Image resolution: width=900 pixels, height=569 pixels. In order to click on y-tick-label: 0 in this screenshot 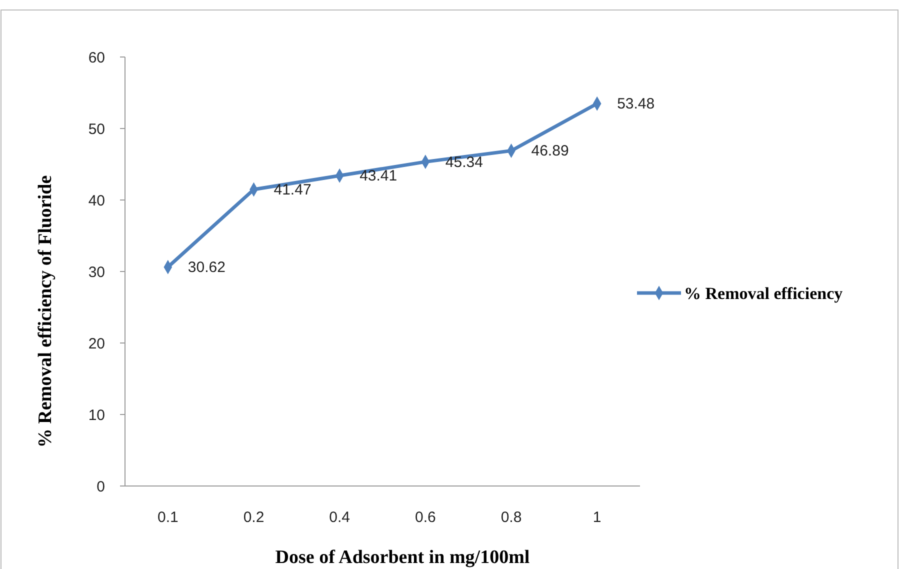, I will do `click(100, 487)`.